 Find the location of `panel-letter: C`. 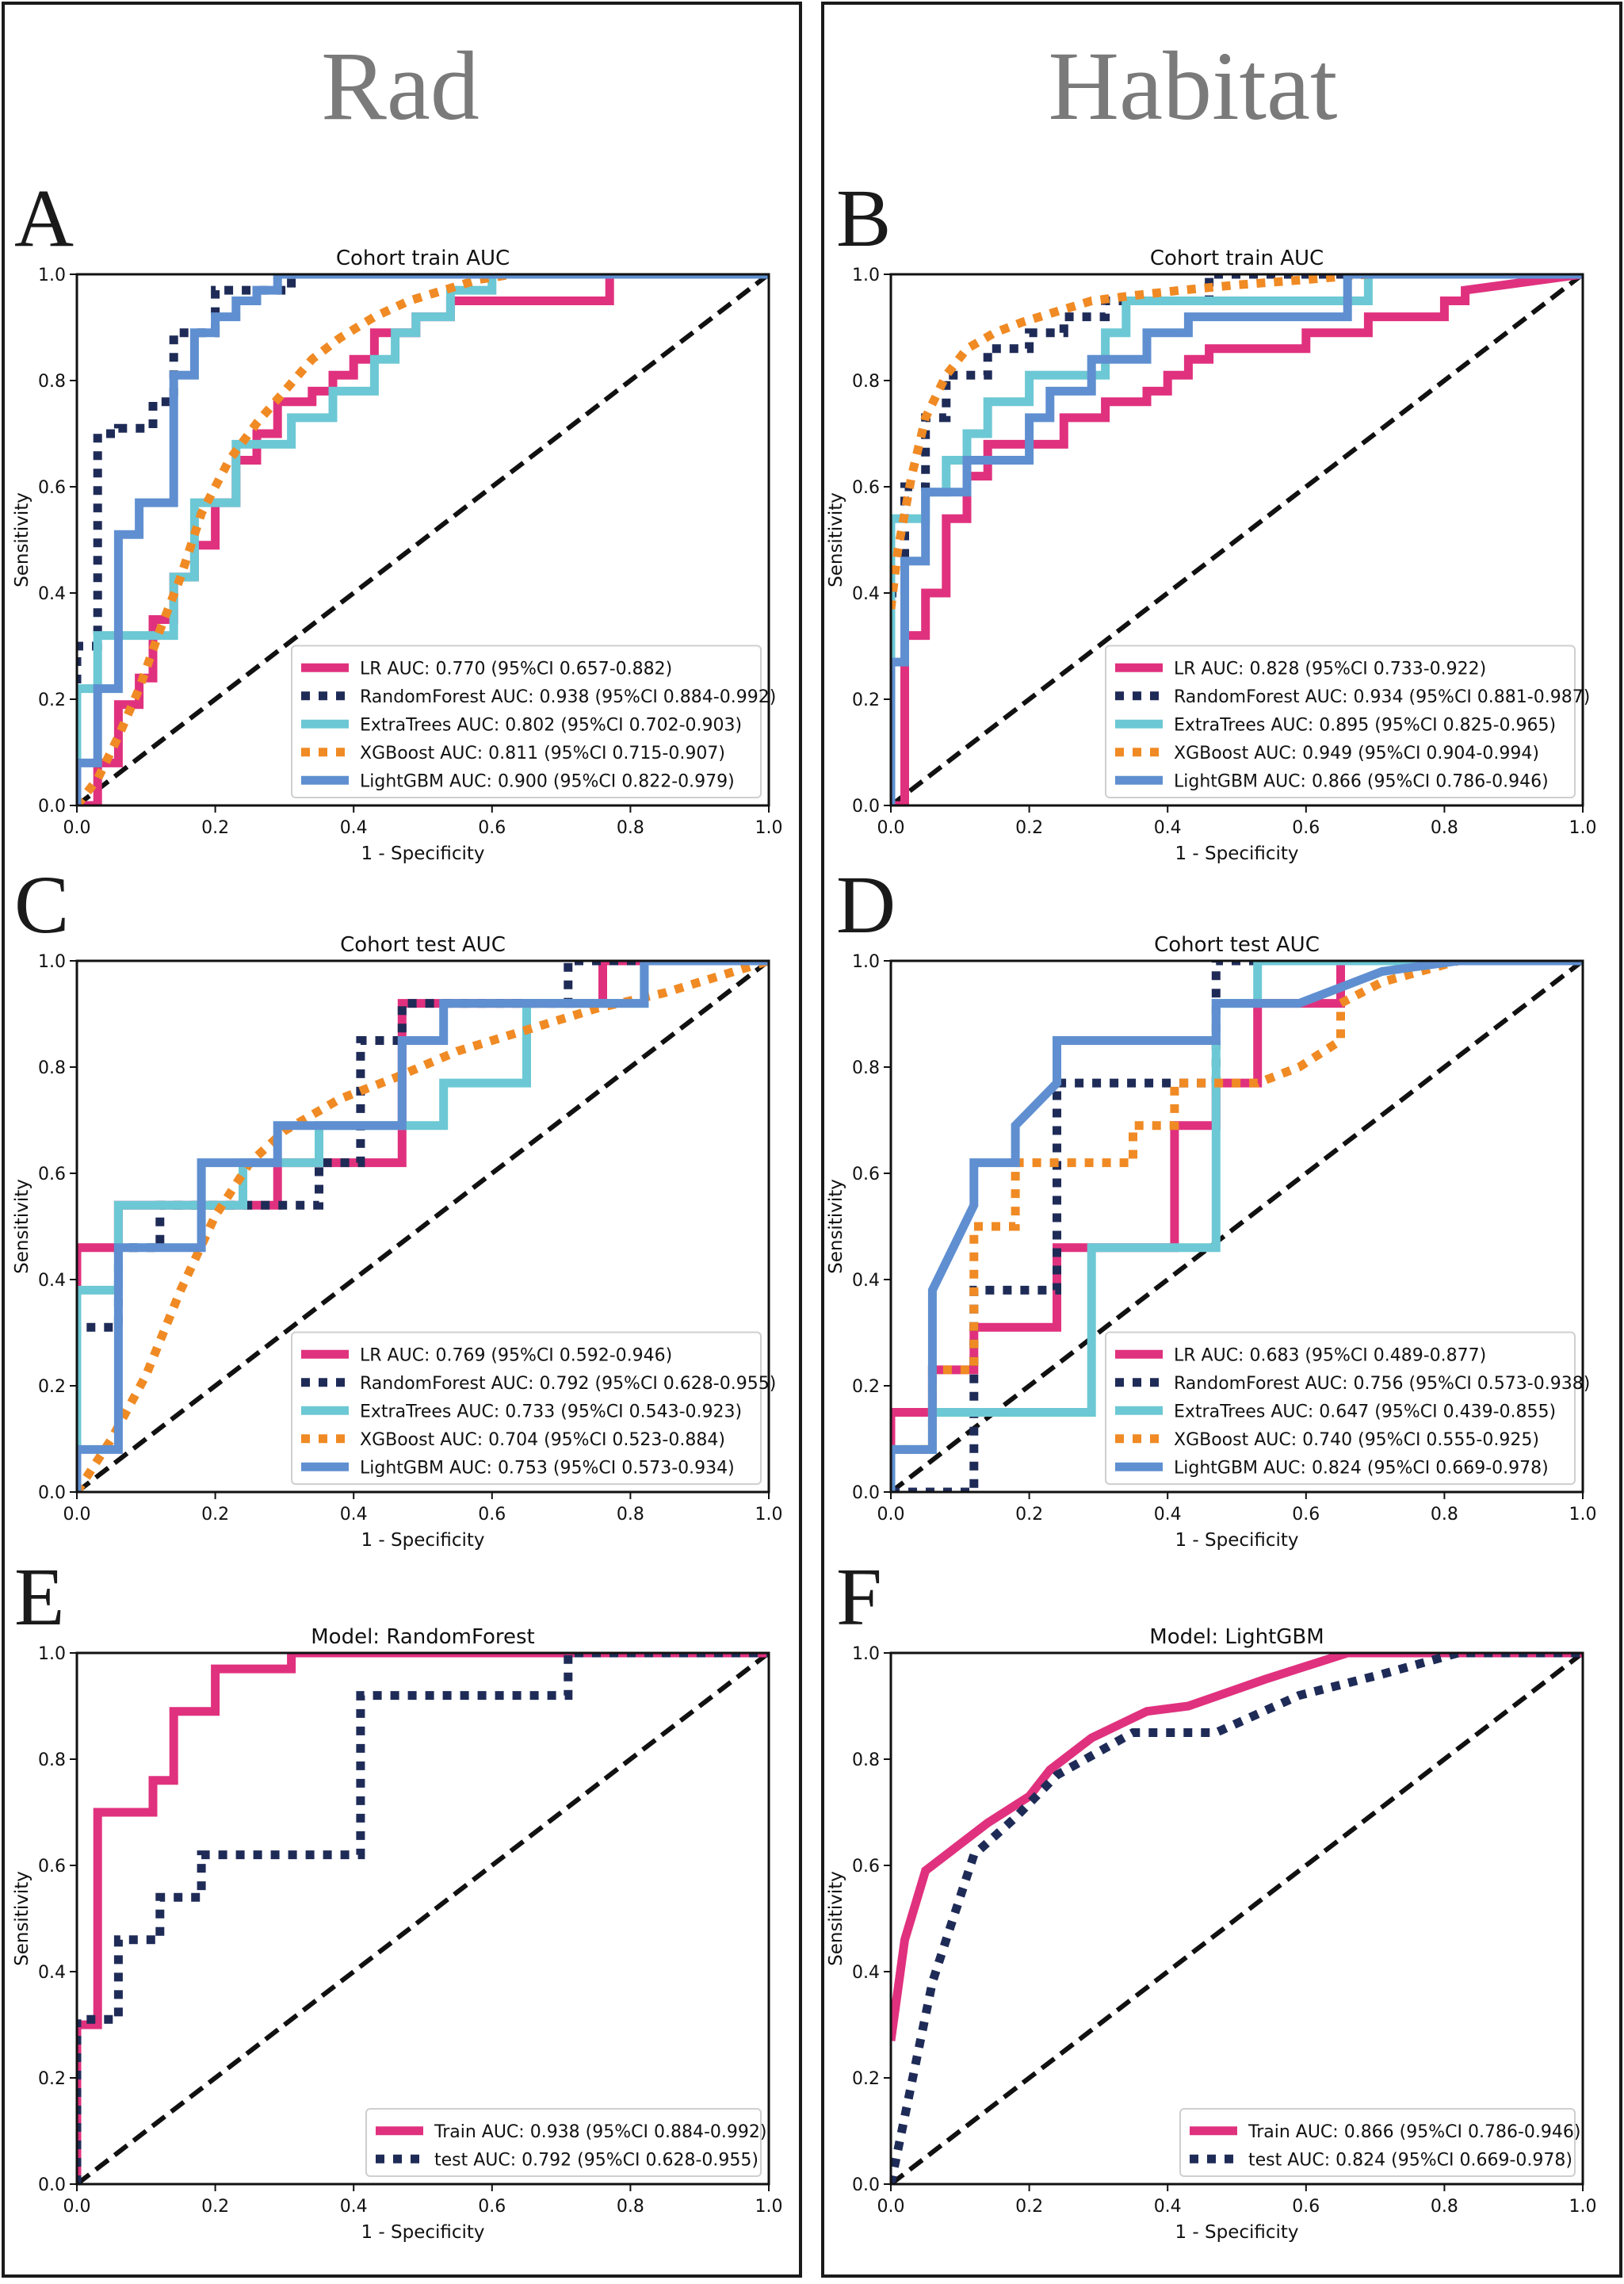

panel-letter: C is located at coordinates (41, 905).